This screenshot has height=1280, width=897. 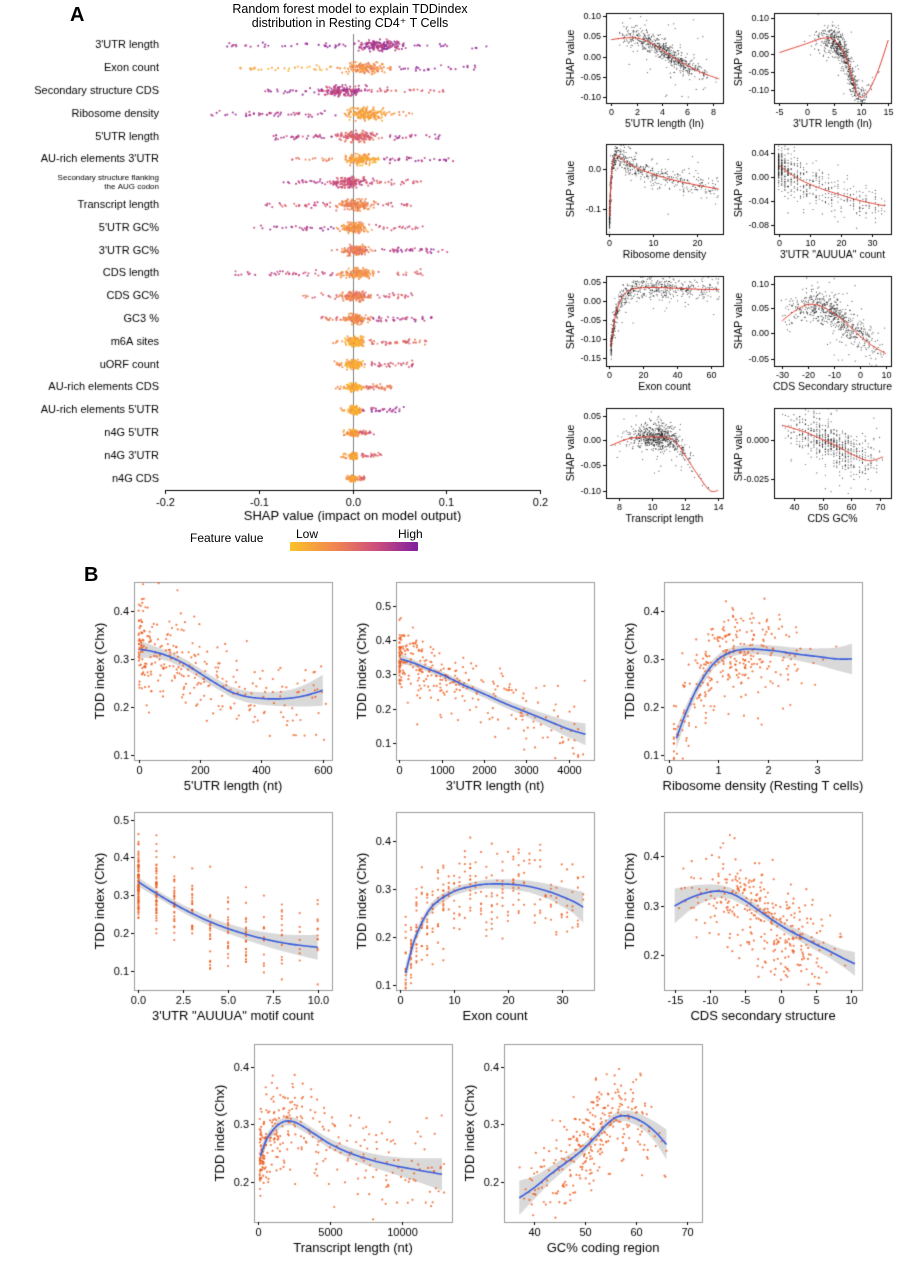 What do you see at coordinates (476, 690) in the screenshot?
I see `tdd-utr3-length-canvas` at bounding box center [476, 690].